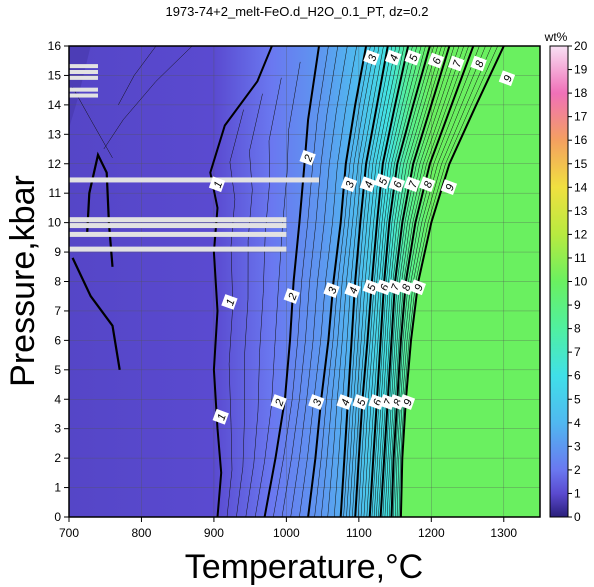 Image resolution: width=594 pixels, height=587 pixels. I want to click on x-tick-label: 900, so click(214, 533).